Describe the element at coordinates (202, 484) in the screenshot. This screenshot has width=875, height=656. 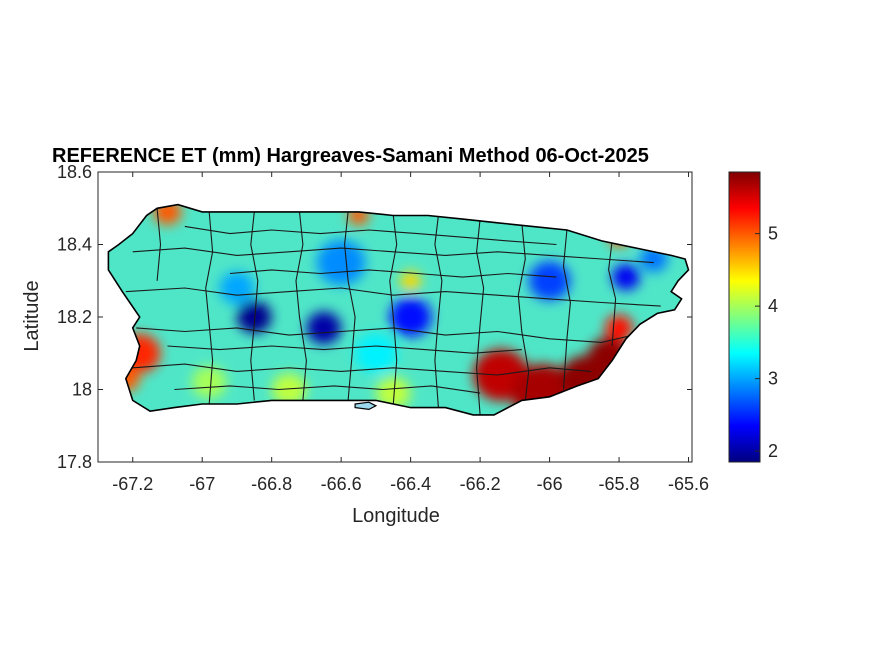
I see `x-tick-label: -67` at that location.